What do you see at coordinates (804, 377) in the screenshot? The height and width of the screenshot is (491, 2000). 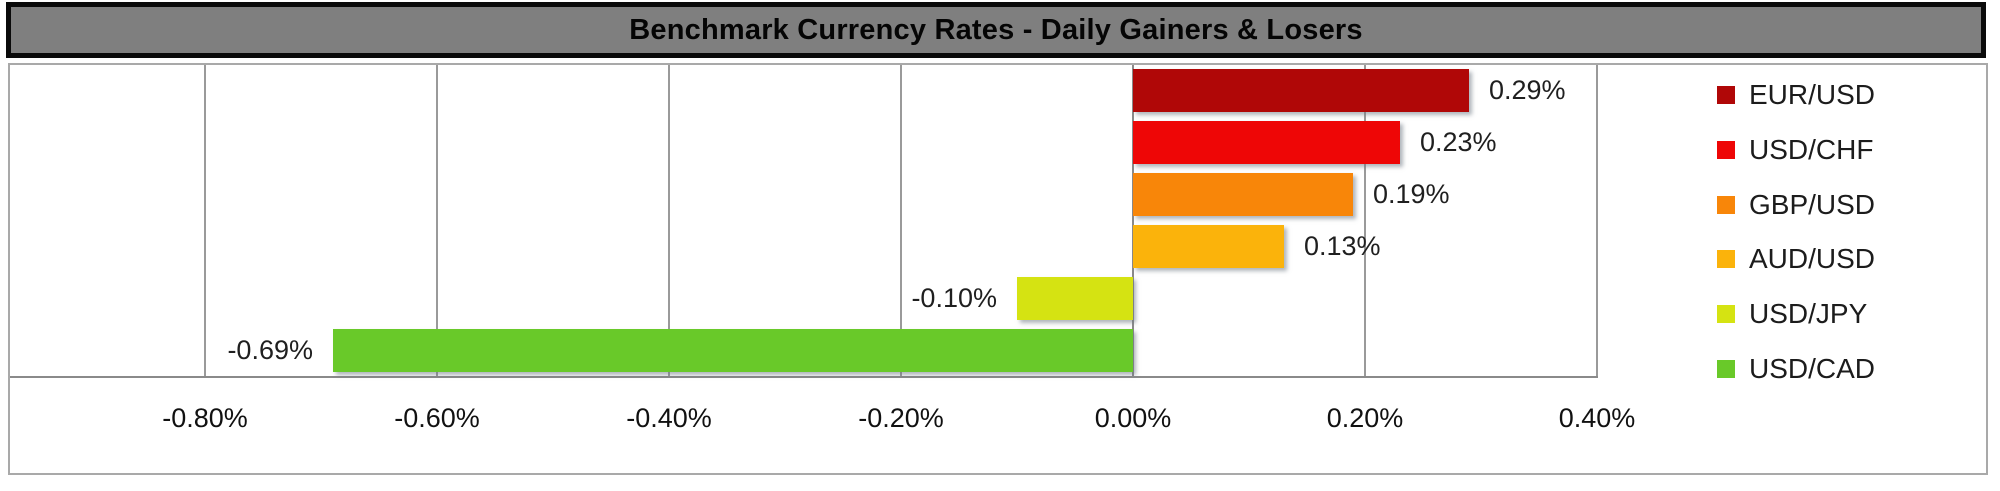 I see `x-axis-line` at bounding box center [804, 377].